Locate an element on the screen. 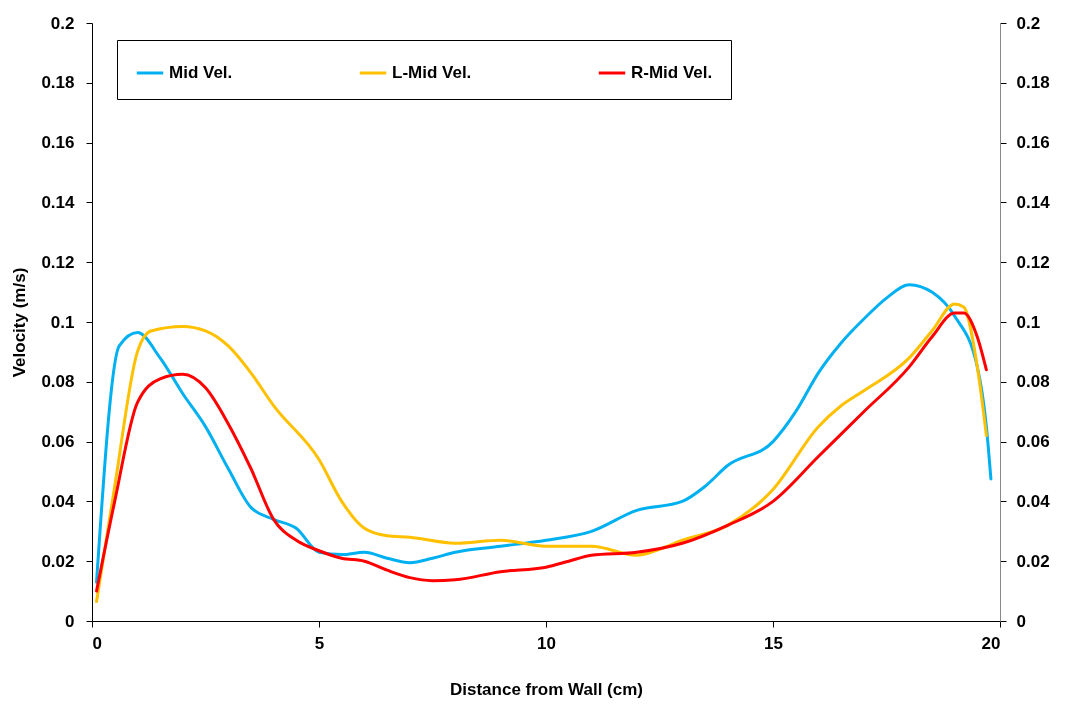 This screenshot has height=715, width=1080. y2-tick-label: 0.2 is located at coordinates (1028, 23).